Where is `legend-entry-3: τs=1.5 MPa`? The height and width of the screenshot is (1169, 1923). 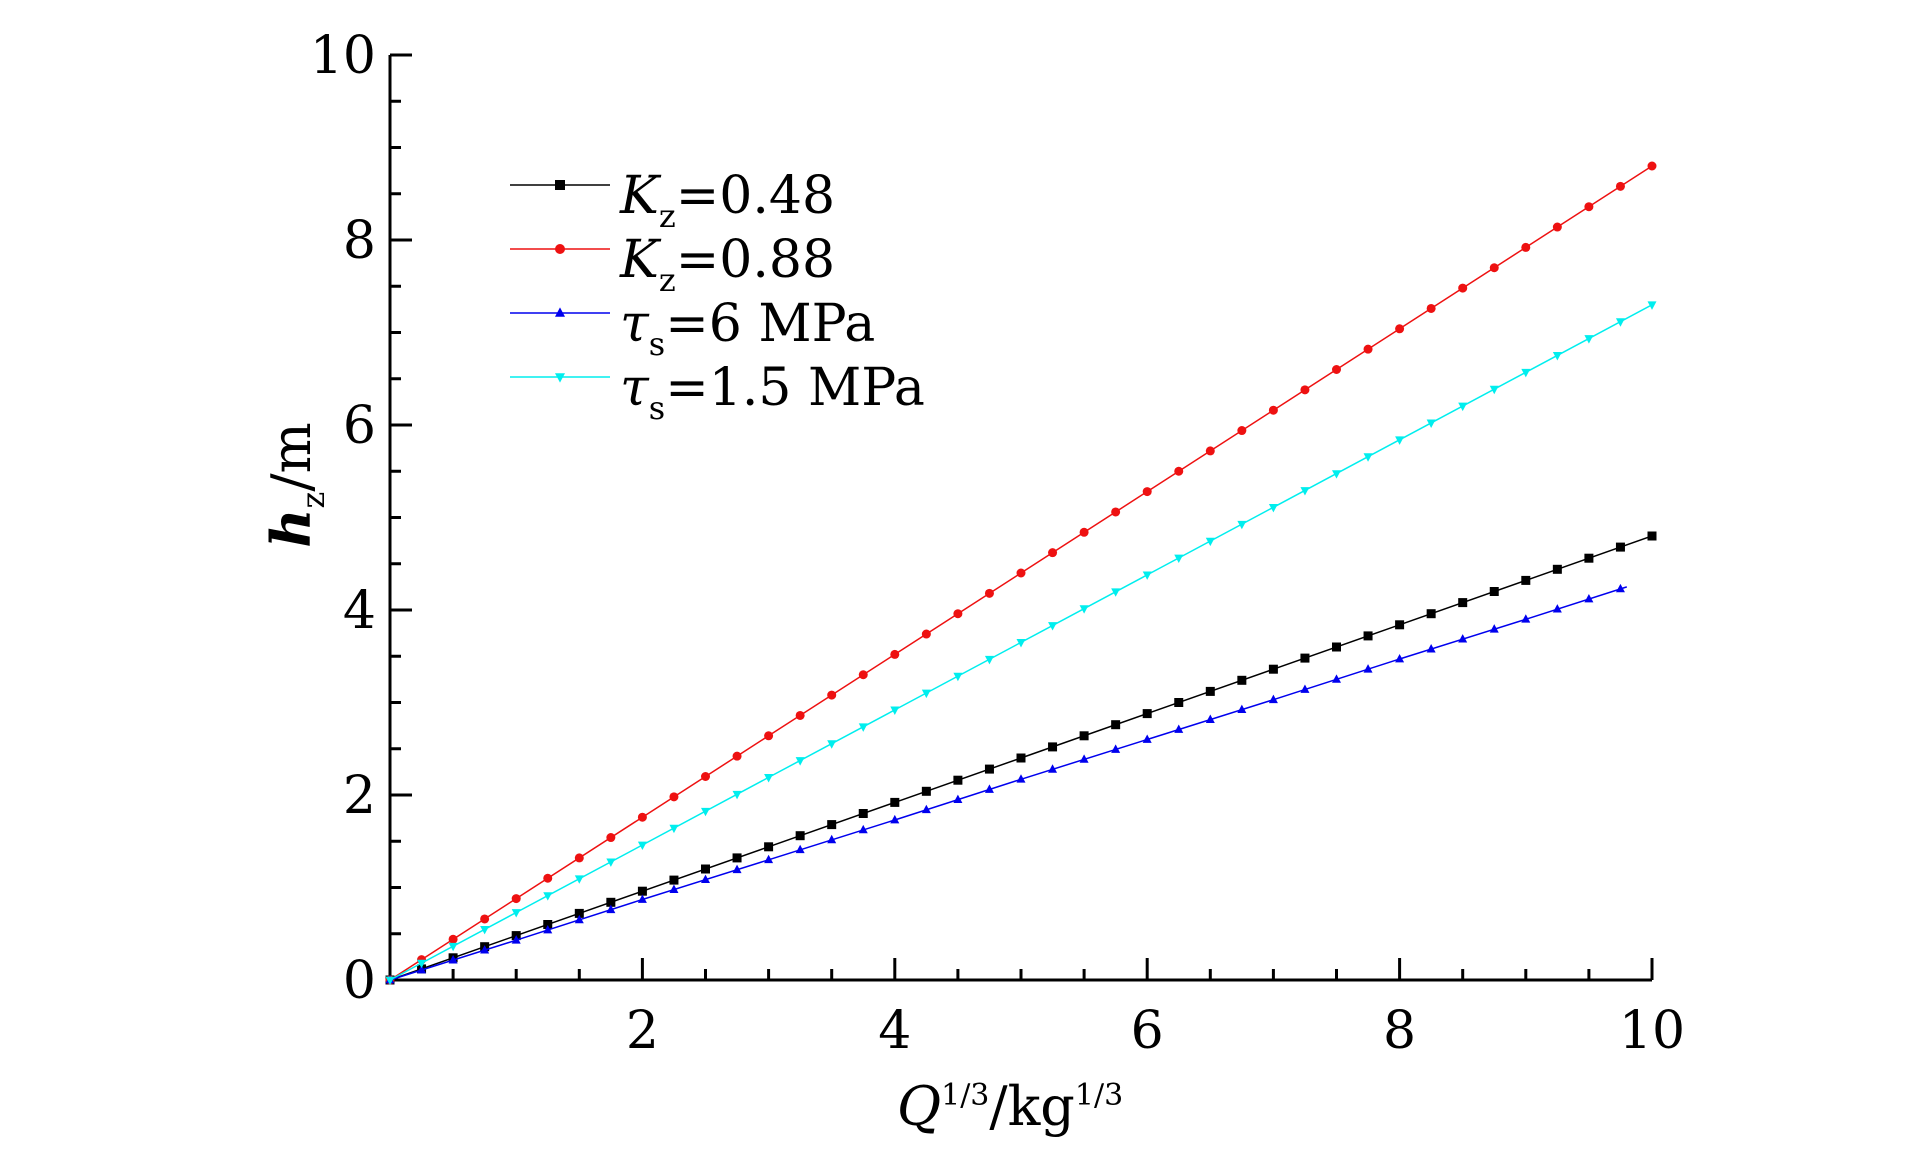 legend-entry-3: τs=1.5 MPa is located at coordinates (717, 392).